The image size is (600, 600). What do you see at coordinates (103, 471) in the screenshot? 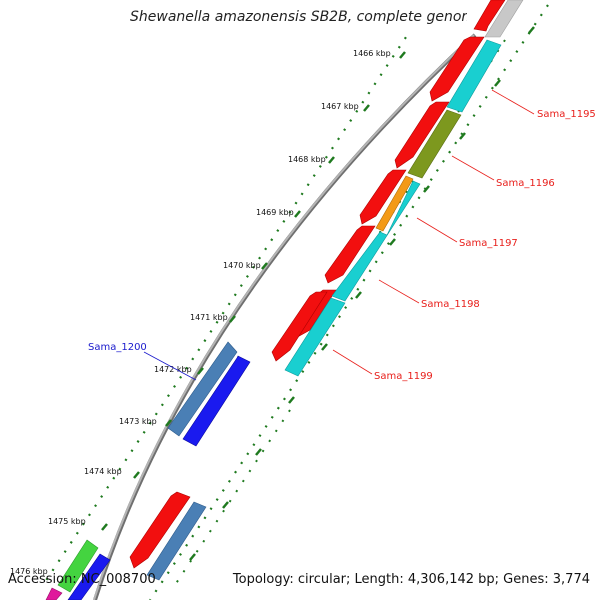
I see `ruler-label: 1474 kbp` at bounding box center [103, 471].